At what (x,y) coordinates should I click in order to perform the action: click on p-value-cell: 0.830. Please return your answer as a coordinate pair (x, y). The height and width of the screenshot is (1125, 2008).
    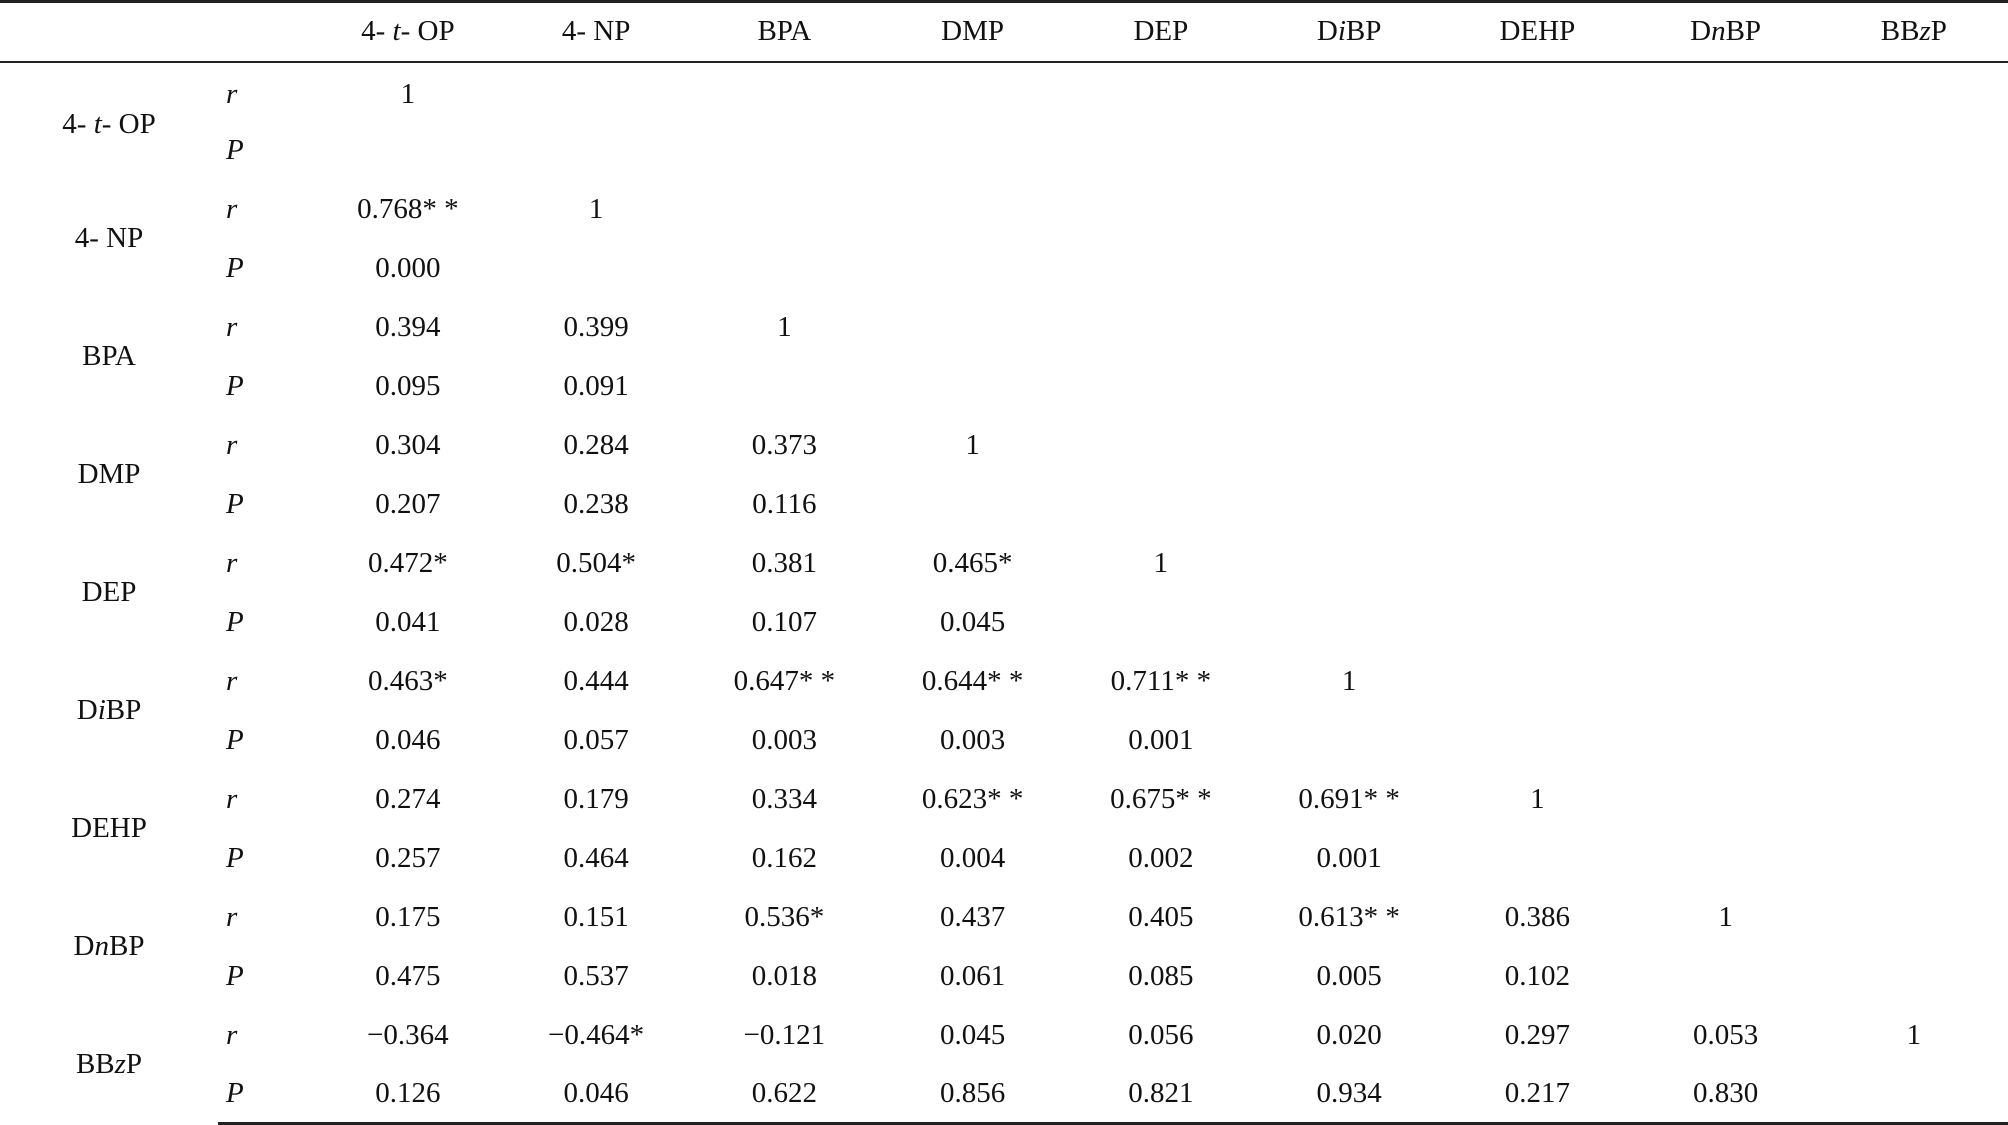
    Looking at the image, I should click on (1725, 1094).